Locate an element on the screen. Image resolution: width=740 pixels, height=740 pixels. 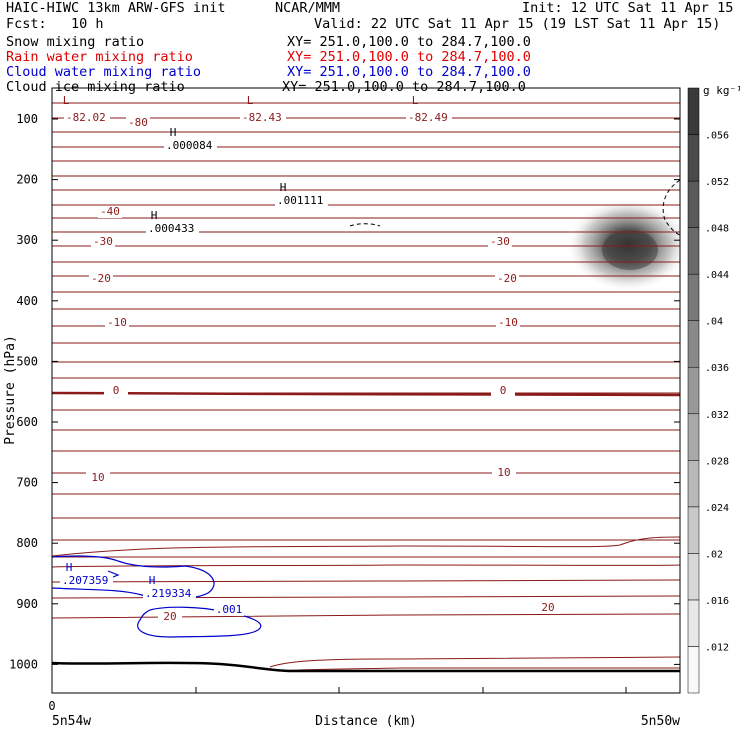
colorbar-tick-label: .02 is located at coordinates (714, 554).